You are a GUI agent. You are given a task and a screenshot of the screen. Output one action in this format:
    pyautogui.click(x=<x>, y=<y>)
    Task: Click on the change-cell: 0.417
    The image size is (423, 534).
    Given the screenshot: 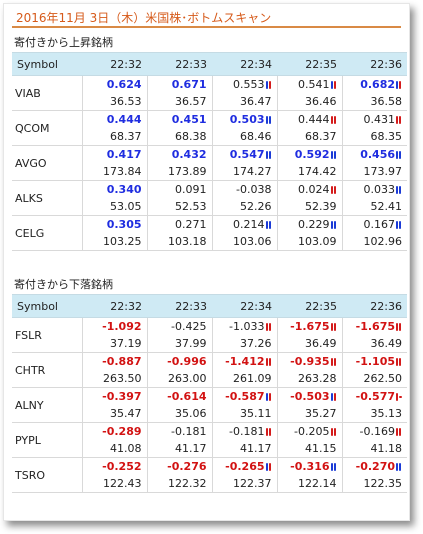 What is the action you would take?
    pyautogui.click(x=114, y=154)
    